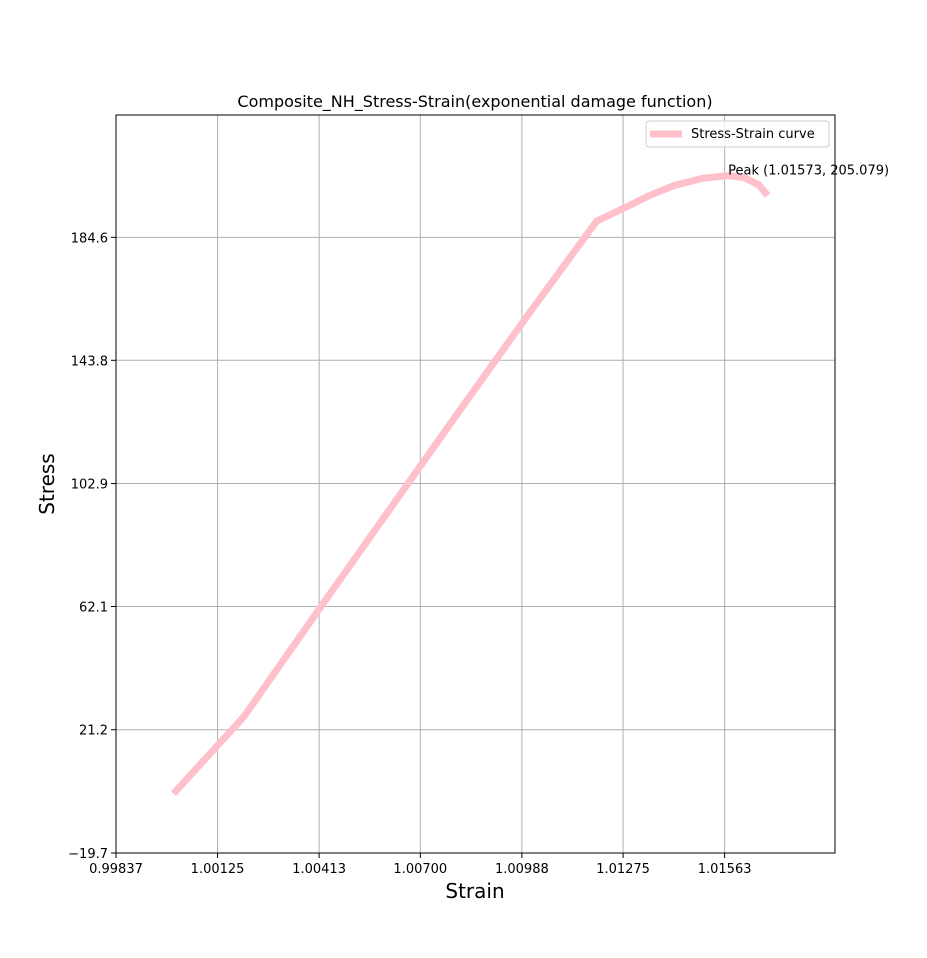 This screenshot has height=958, width=927. What do you see at coordinates (522, 869) in the screenshot?
I see `x-tick-label: 1.00988` at bounding box center [522, 869].